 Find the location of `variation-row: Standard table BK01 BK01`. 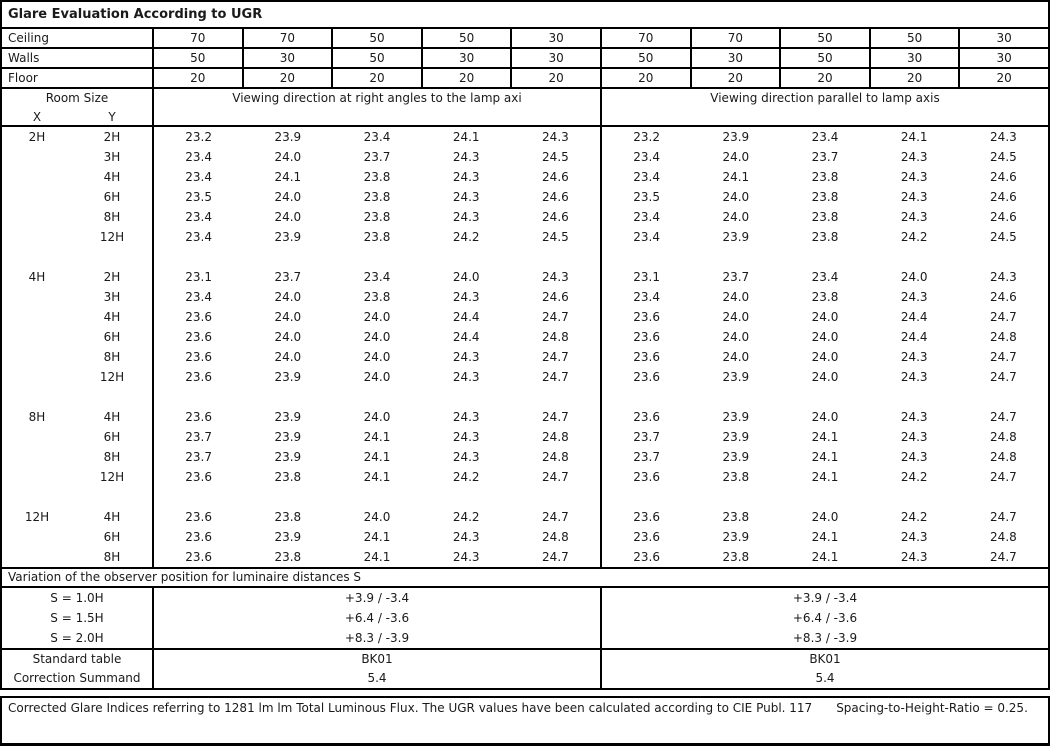

variation-row: Standard table BK01 BK01 is located at coordinates (525, 659).